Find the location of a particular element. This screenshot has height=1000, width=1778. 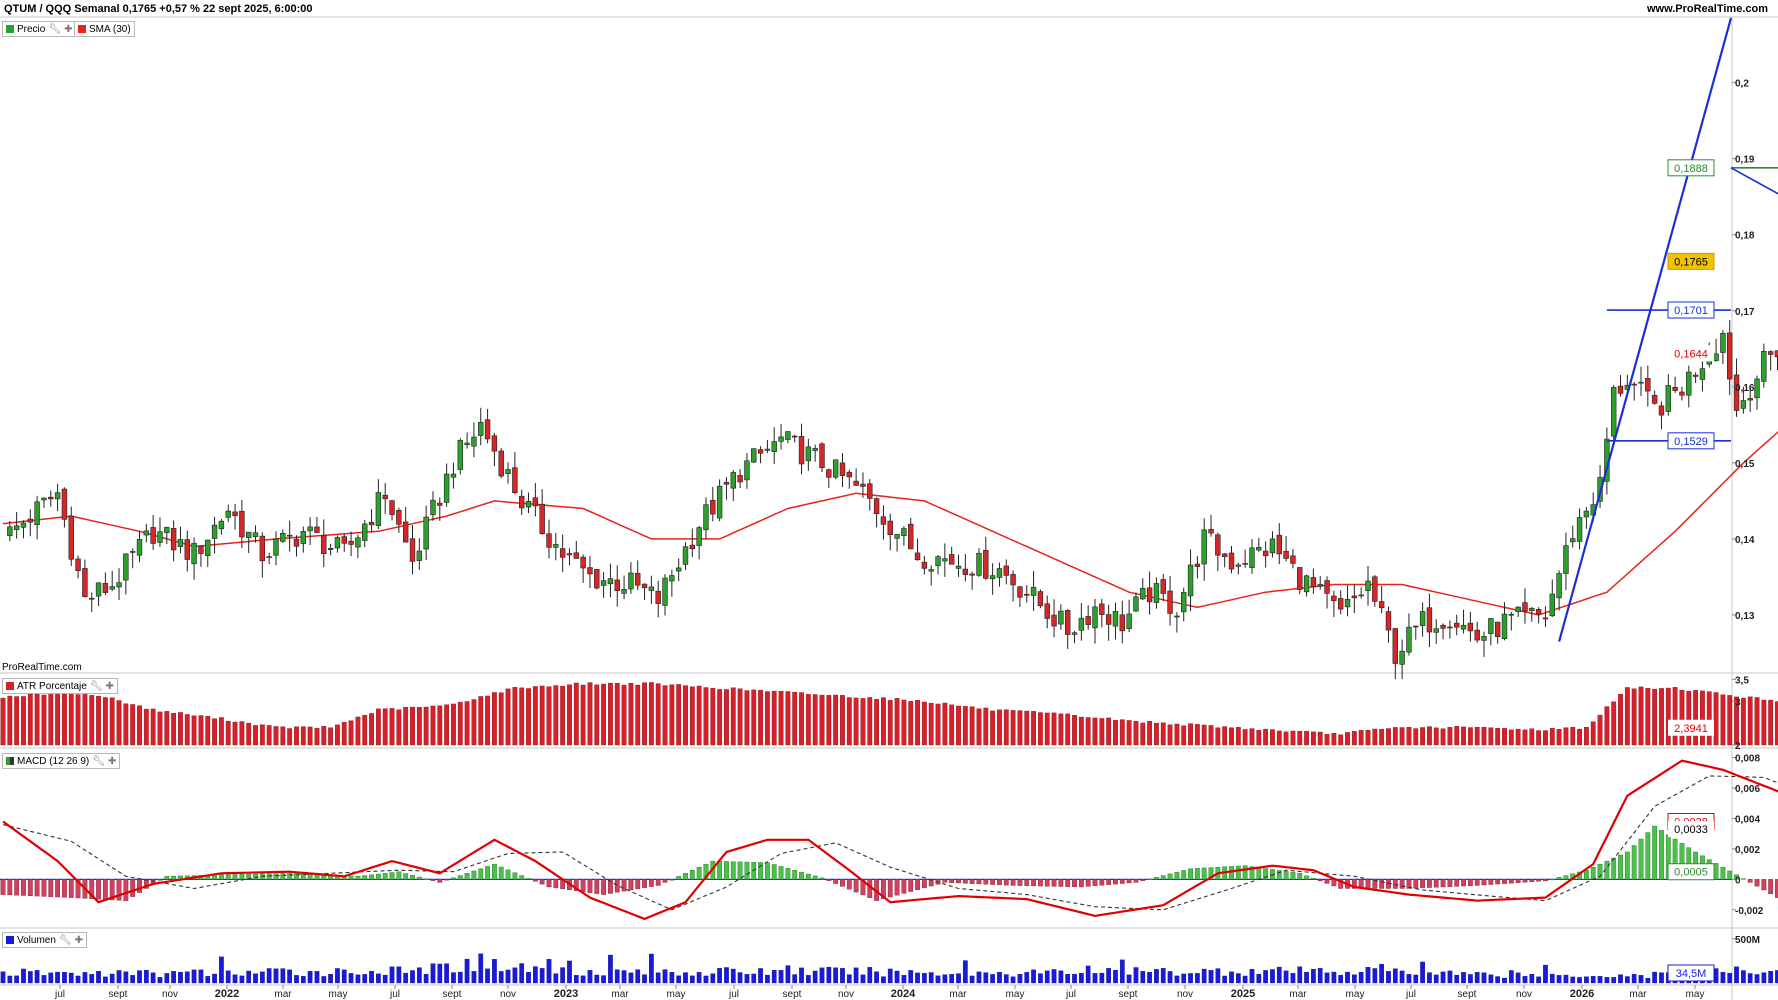

atr-legend: ATR Porcentaje 🔧︎ ✚ is located at coordinates (60, 686).